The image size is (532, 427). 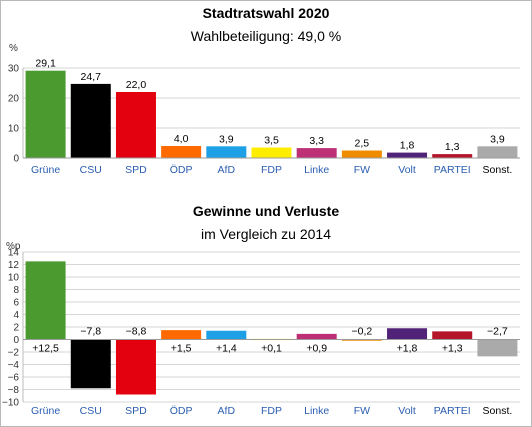 I want to click on chart1-category-label: FW, so click(x=362, y=170).